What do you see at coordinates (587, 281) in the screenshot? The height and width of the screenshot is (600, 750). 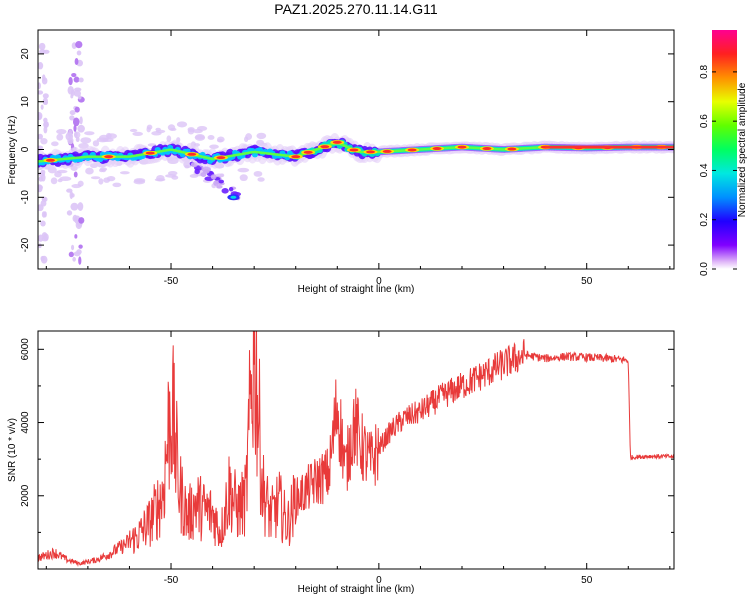 I see `spec-xtick-label: 50` at bounding box center [587, 281].